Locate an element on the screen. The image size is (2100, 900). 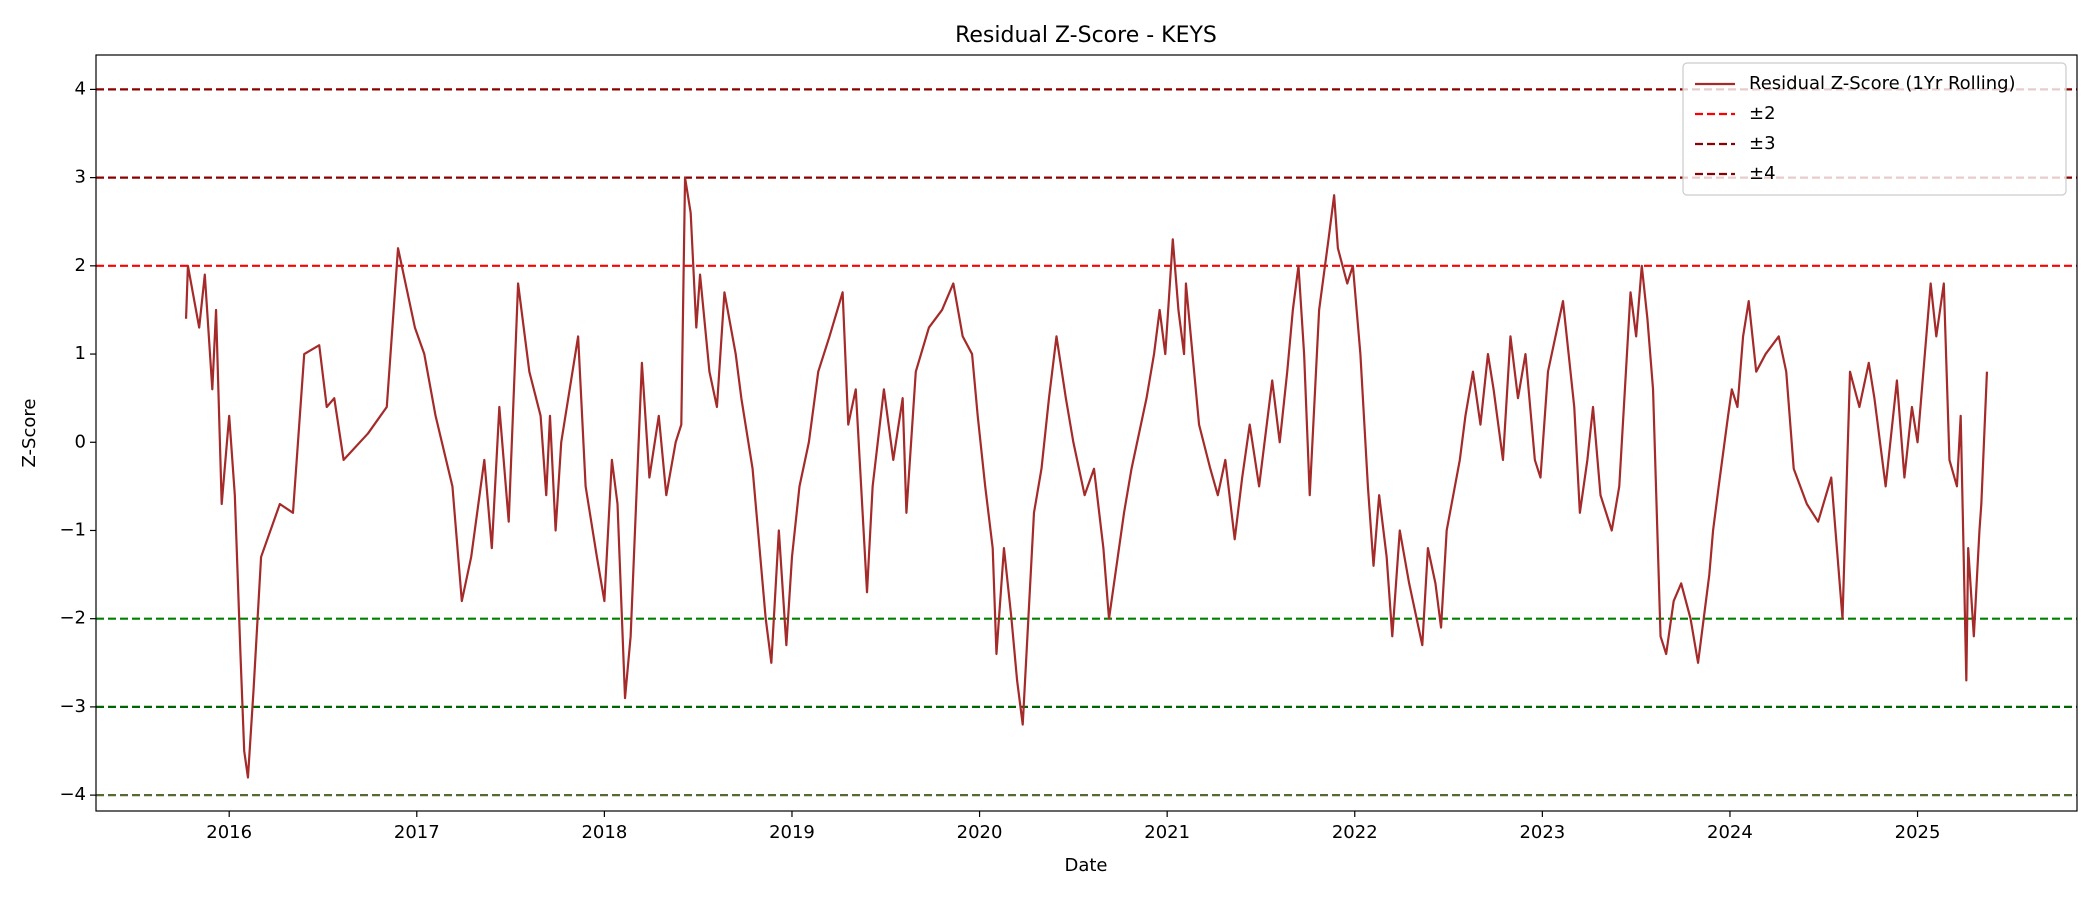
y-tick-label: 0 is located at coordinates (80, 441).